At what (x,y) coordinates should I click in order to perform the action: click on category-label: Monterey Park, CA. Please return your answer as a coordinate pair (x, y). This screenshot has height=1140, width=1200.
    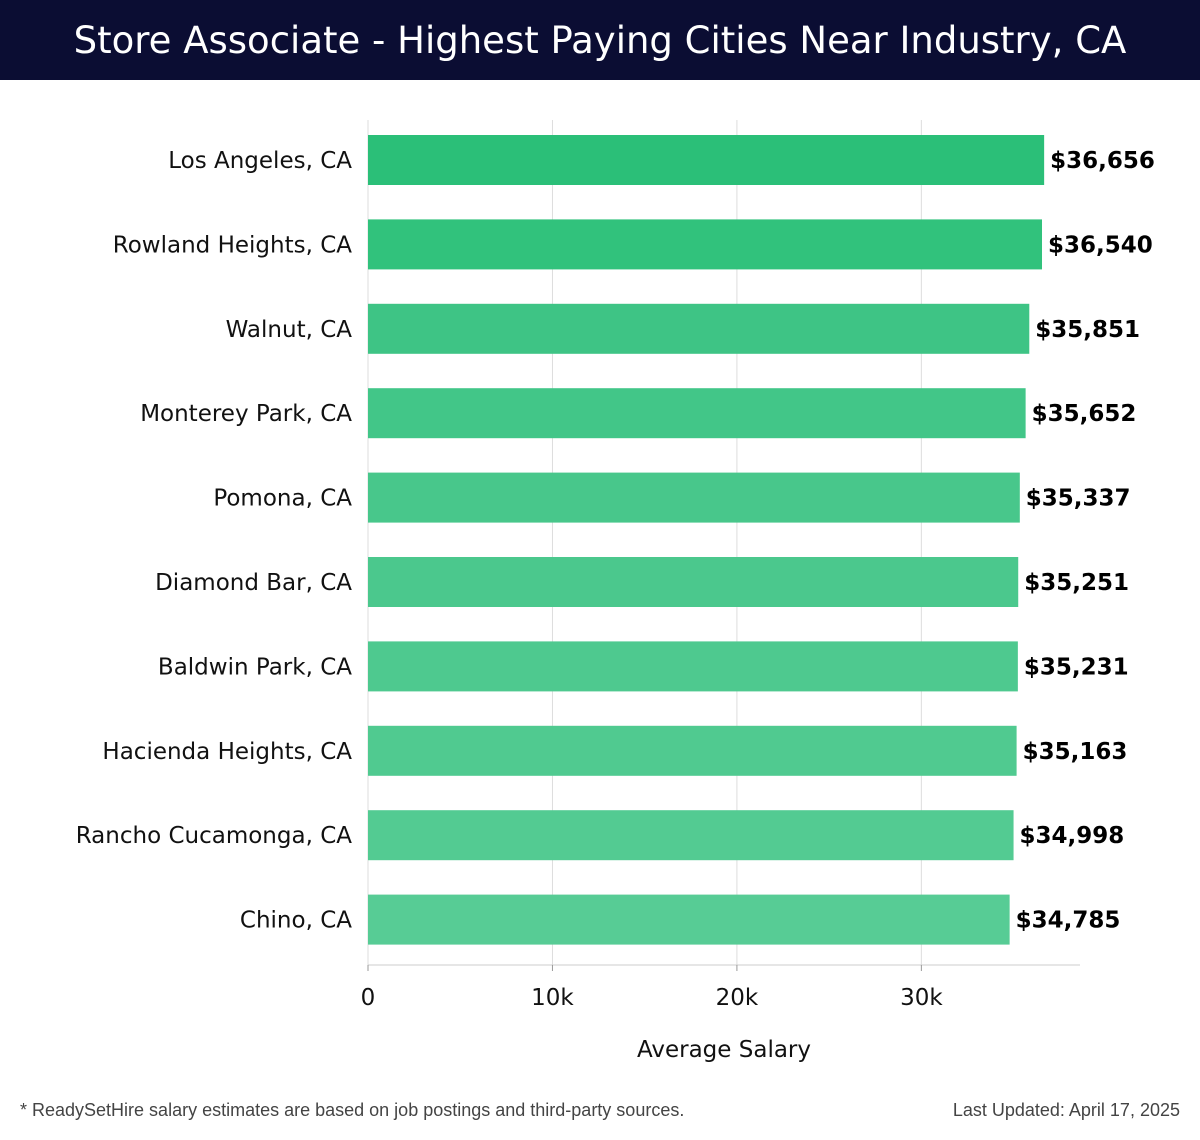
    Looking at the image, I should click on (246, 414).